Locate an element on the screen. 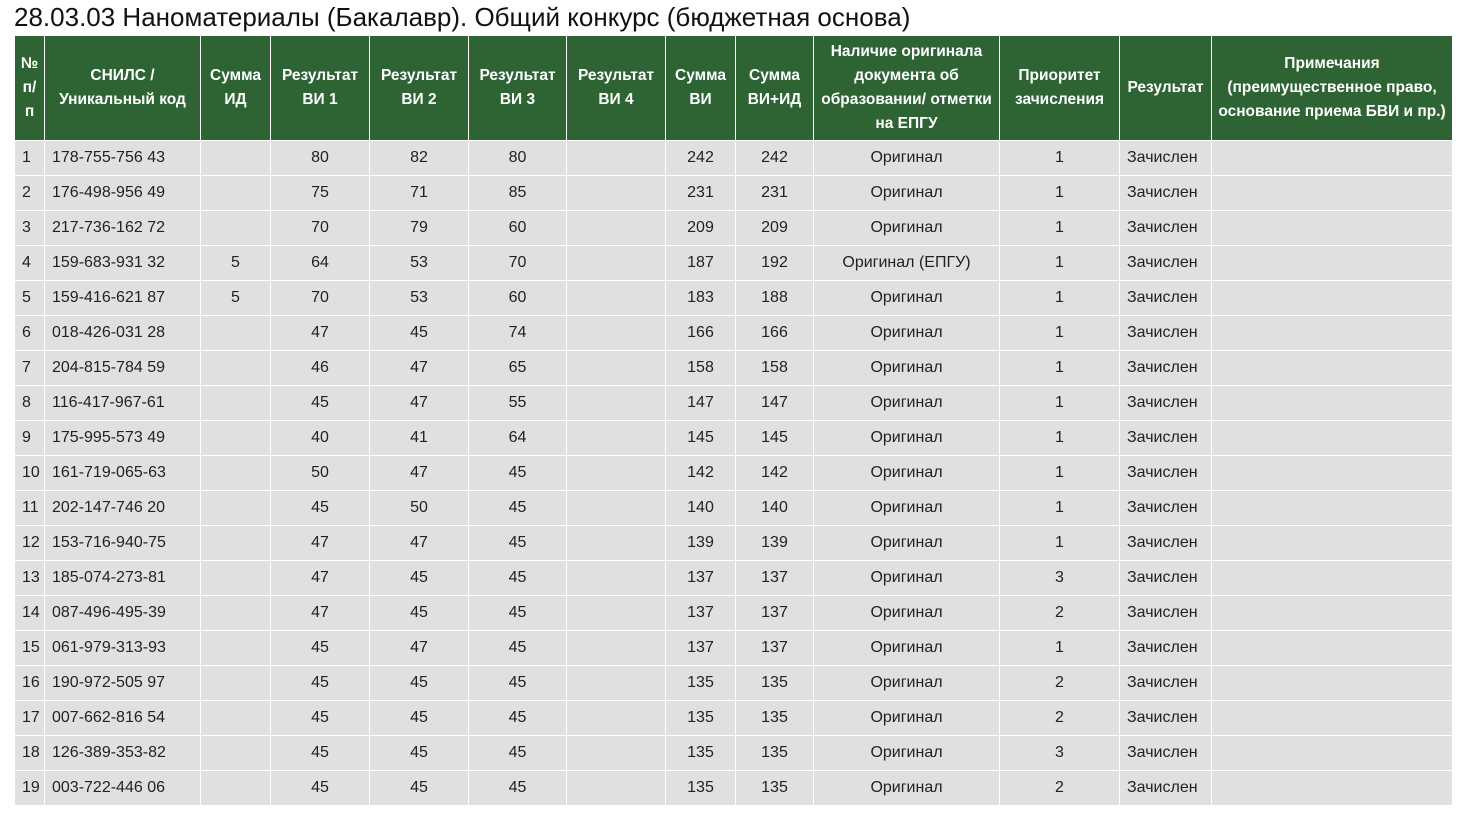  table-cell: 5 is located at coordinates (29, 298).